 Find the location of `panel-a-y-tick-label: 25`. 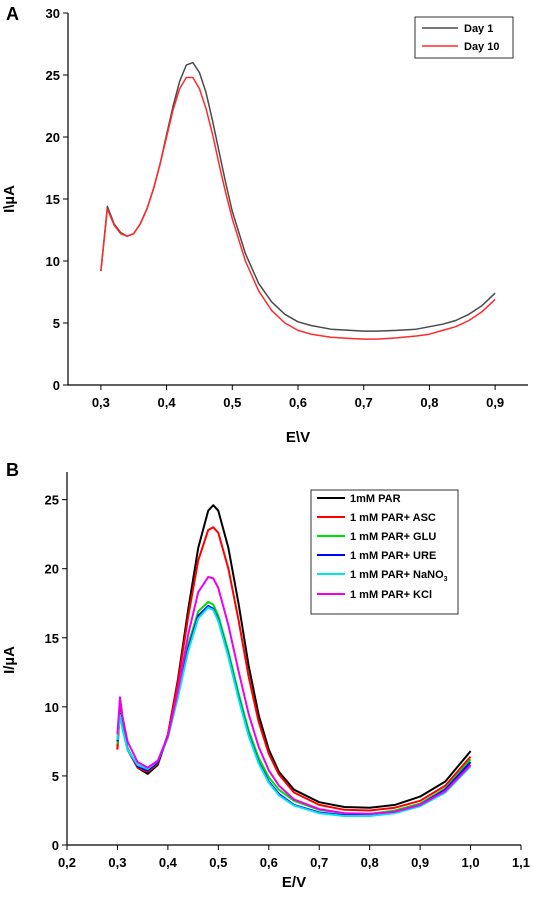

panel-a-y-tick-label: 25 is located at coordinates (53, 75).